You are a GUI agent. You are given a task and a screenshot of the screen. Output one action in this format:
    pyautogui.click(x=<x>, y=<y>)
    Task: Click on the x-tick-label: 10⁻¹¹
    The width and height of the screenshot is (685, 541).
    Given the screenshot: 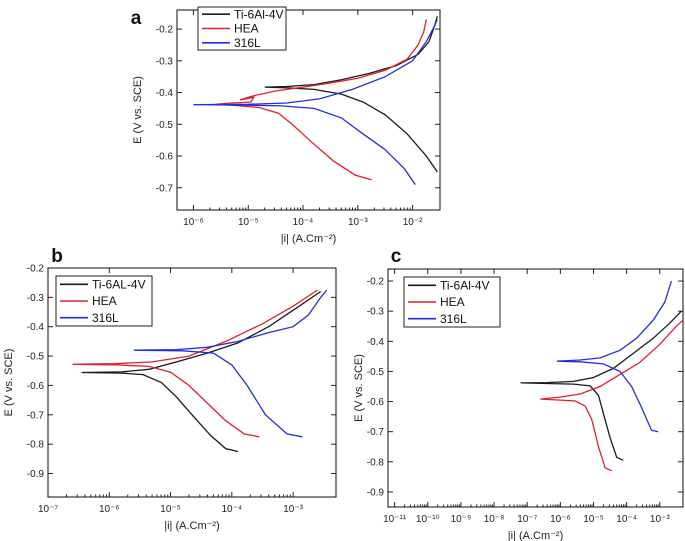 What is the action you would take?
    pyautogui.click(x=395, y=519)
    